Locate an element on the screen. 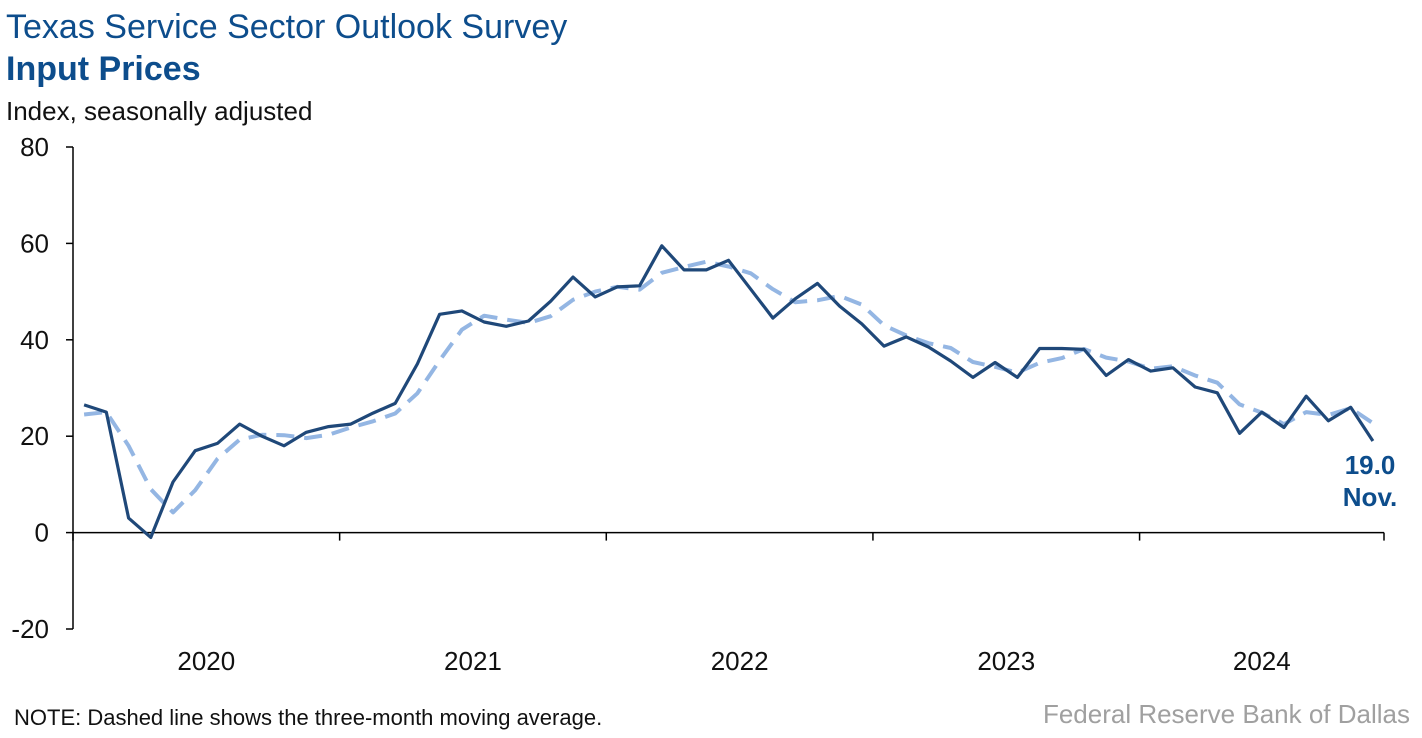 This screenshot has width=1422, height=738. x-tick-label: 2021 is located at coordinates (473, 661).